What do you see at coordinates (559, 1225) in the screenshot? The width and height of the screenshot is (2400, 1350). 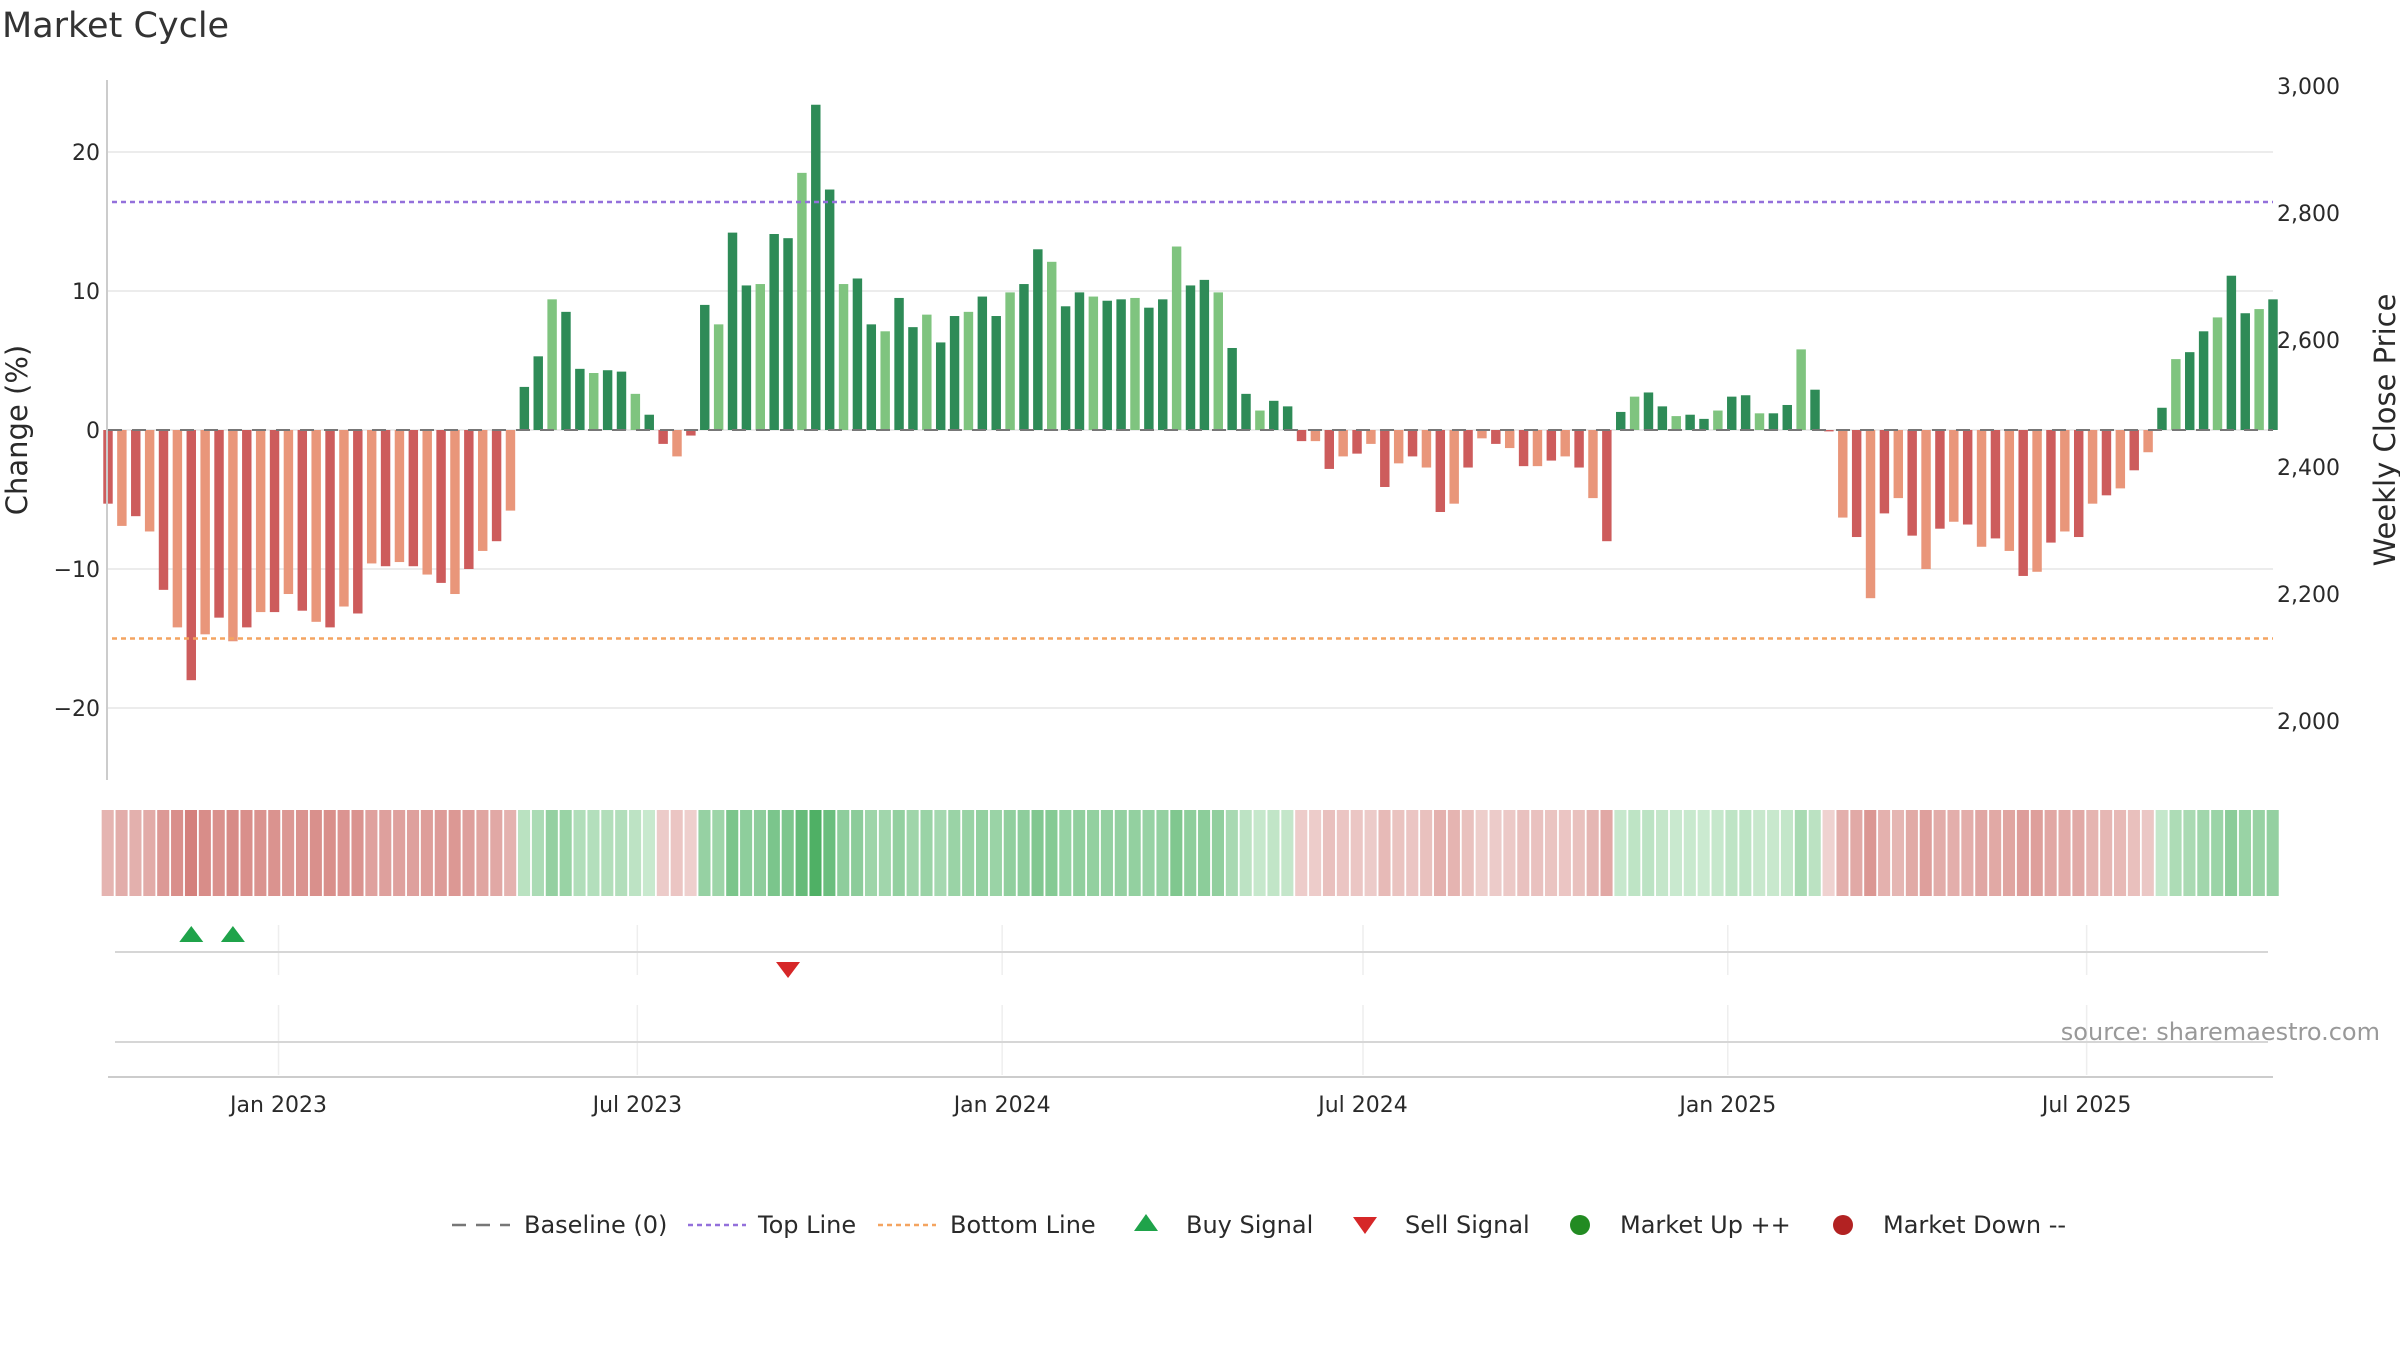 I see `legend-item: Baseline (0)` at bounding box center [559, 1225].